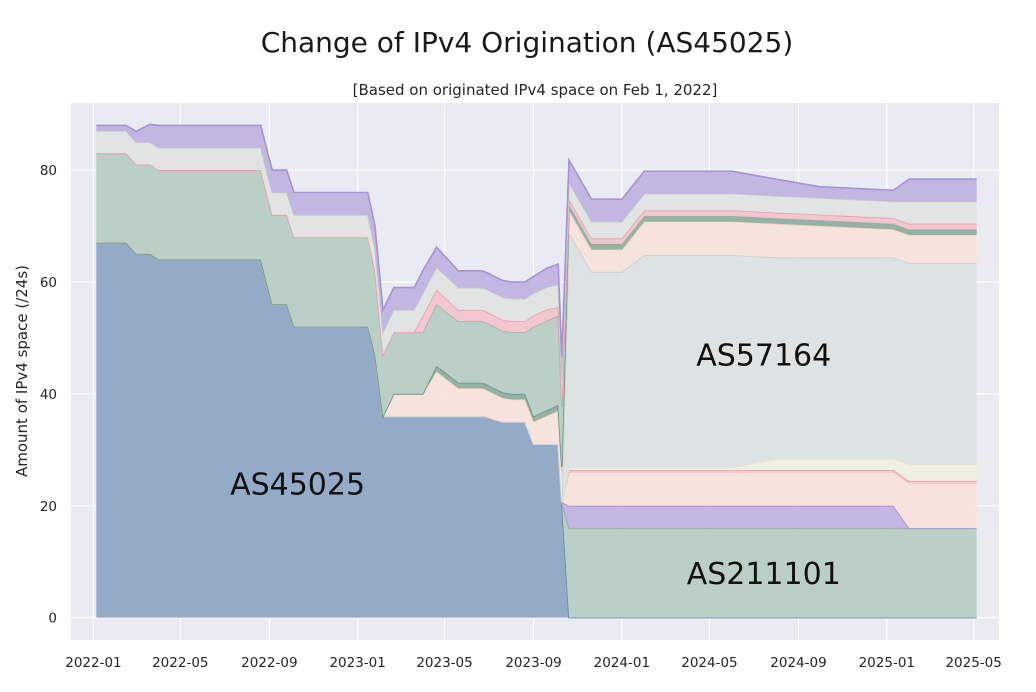 Image resolution: width=1036 pixels, height=692 pixels. I want to click on y-axis-ticks: 0 20 40 60 80, so click(48, 395).